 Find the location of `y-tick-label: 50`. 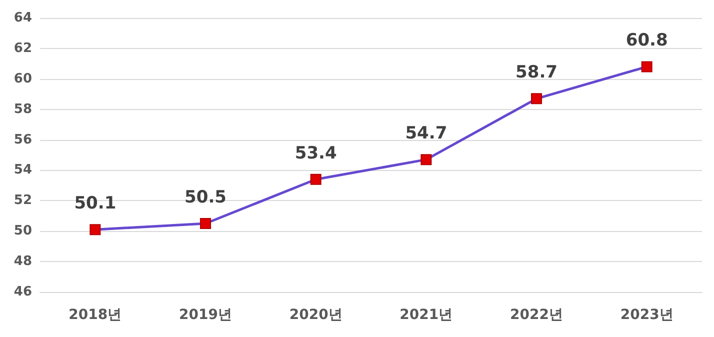

y-tick-label: 50 is located at coordinates (23, 231).